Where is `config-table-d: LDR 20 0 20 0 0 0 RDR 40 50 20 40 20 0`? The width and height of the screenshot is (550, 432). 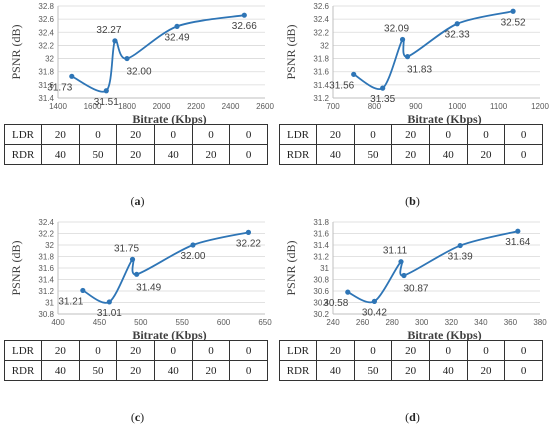
config-table-d: LDR 20 0 20 0 0 0 RDR 40 50 20 40 20 0 is located at coordinates (411, 360).